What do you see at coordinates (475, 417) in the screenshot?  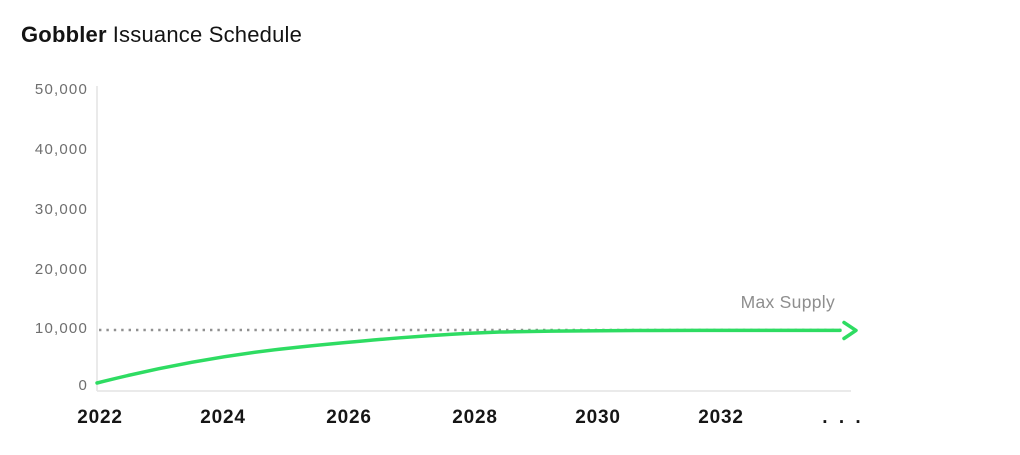 I see `x-tick-2028: 2028` at bounding box center [475, 417].